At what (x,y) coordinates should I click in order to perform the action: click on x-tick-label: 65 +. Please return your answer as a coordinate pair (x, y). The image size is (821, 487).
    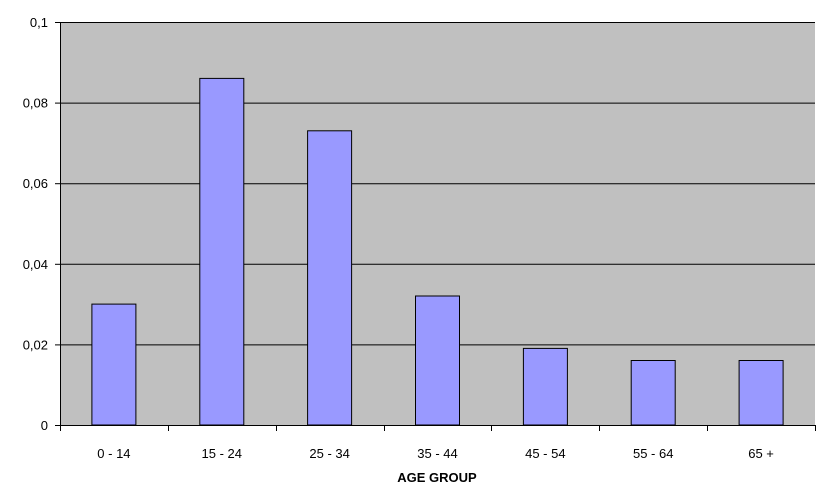
    Looking at the image, I should click on (761, 453).